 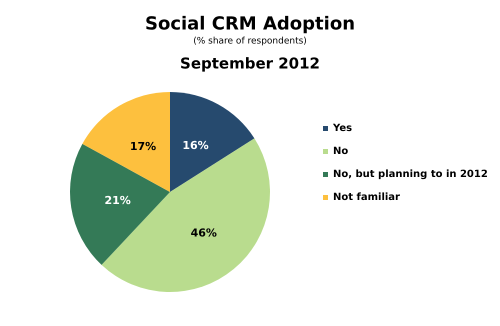 What do you see at coordinates (143, 146) in the screenshot?
I see `data-label: 17%` at bounding box center [143, 146].